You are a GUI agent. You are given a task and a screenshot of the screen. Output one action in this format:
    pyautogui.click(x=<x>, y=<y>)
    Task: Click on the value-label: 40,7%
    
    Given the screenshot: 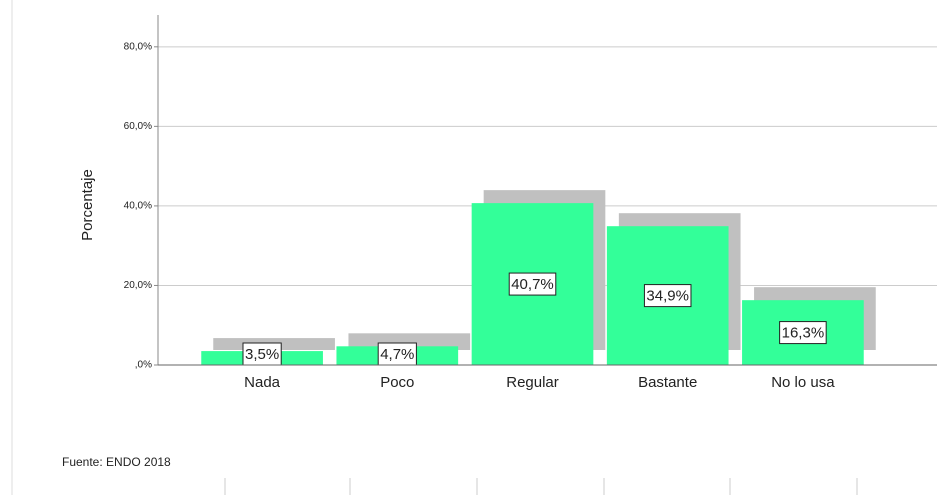 What is the action you would take?
    pyautogui.click(x=532, y=284)
    